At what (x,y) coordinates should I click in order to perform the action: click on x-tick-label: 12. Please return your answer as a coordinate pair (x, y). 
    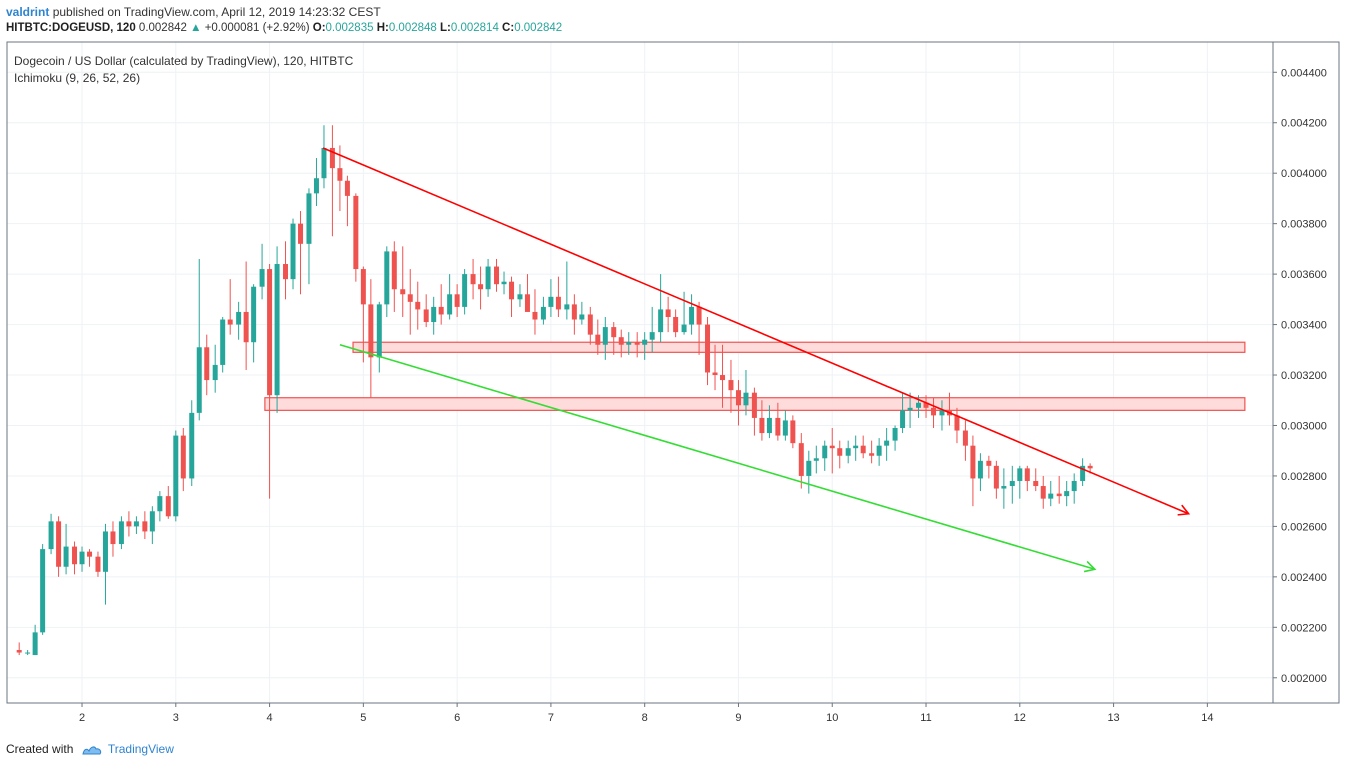
    Looking at the image, I should click on (1020, 718).